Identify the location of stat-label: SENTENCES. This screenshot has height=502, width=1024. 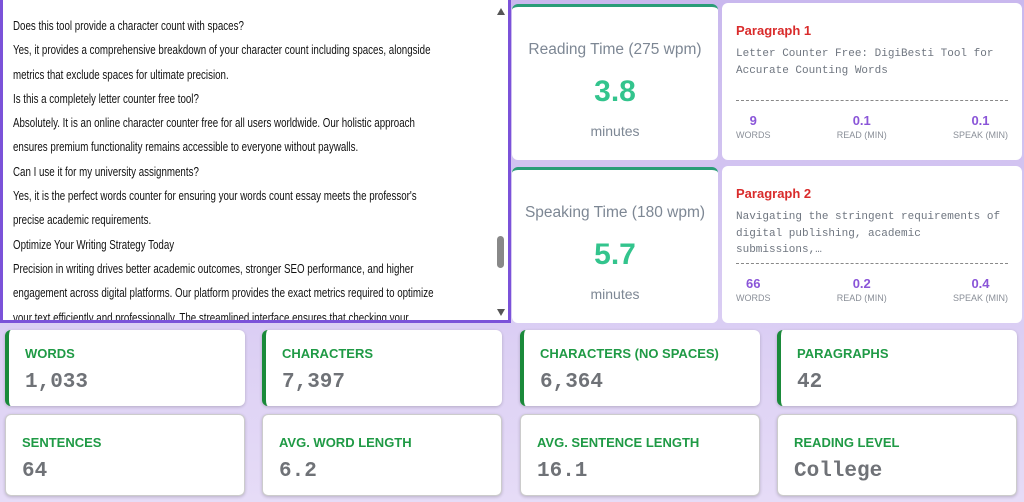
(62, 442).